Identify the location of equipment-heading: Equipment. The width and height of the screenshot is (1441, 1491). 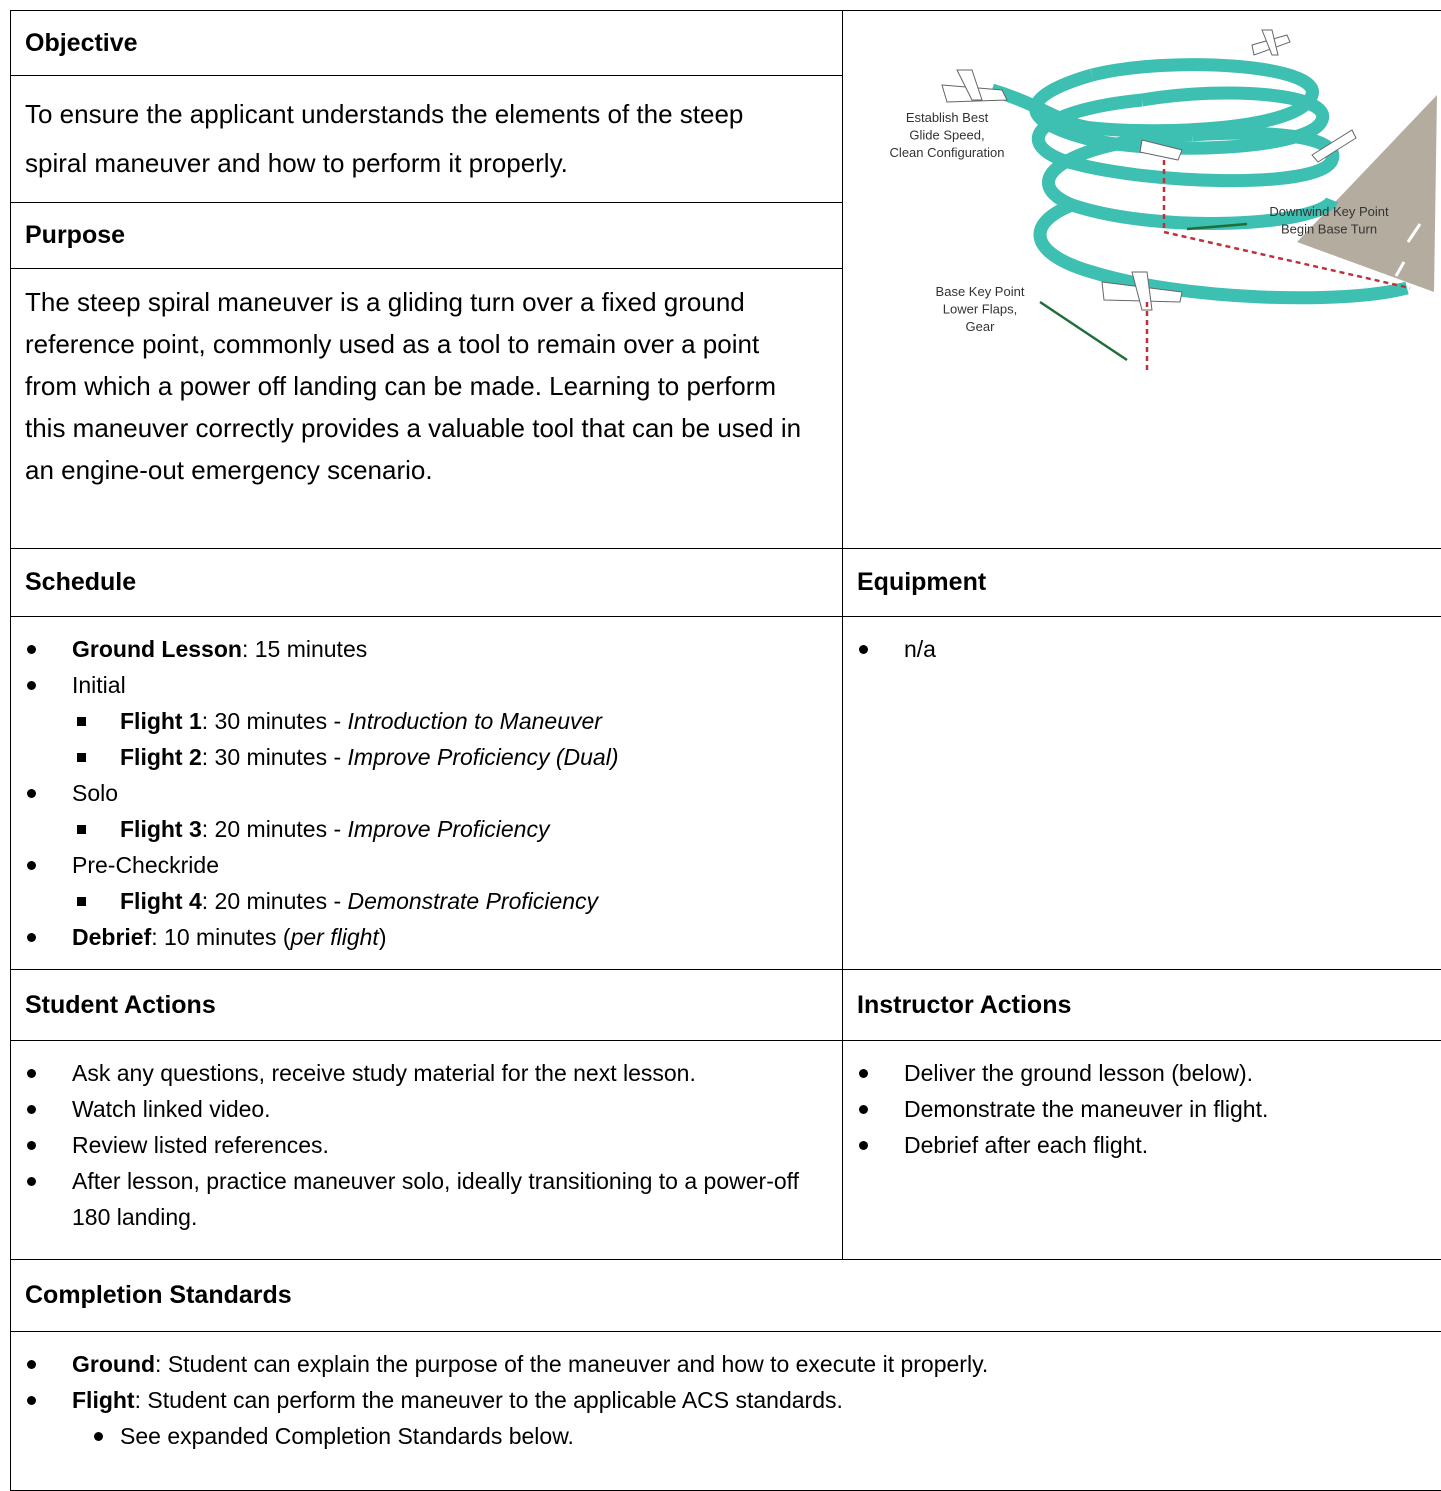
(1141, 582).